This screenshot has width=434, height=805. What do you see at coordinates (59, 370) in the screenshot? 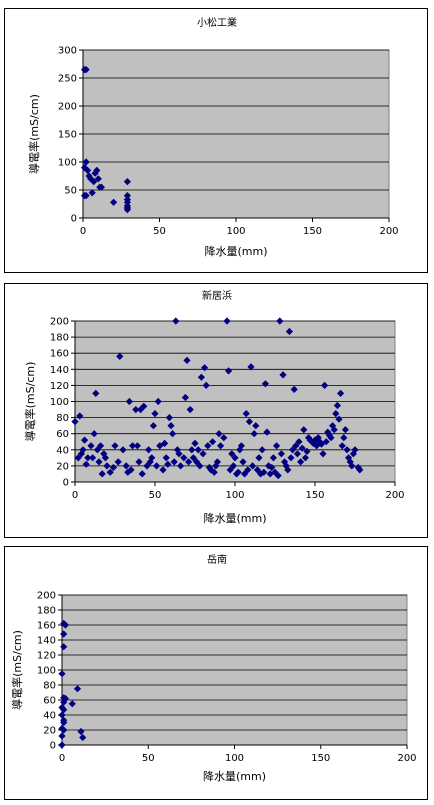
I see `tick-label-y: 140` at bounding box center [59, 370].